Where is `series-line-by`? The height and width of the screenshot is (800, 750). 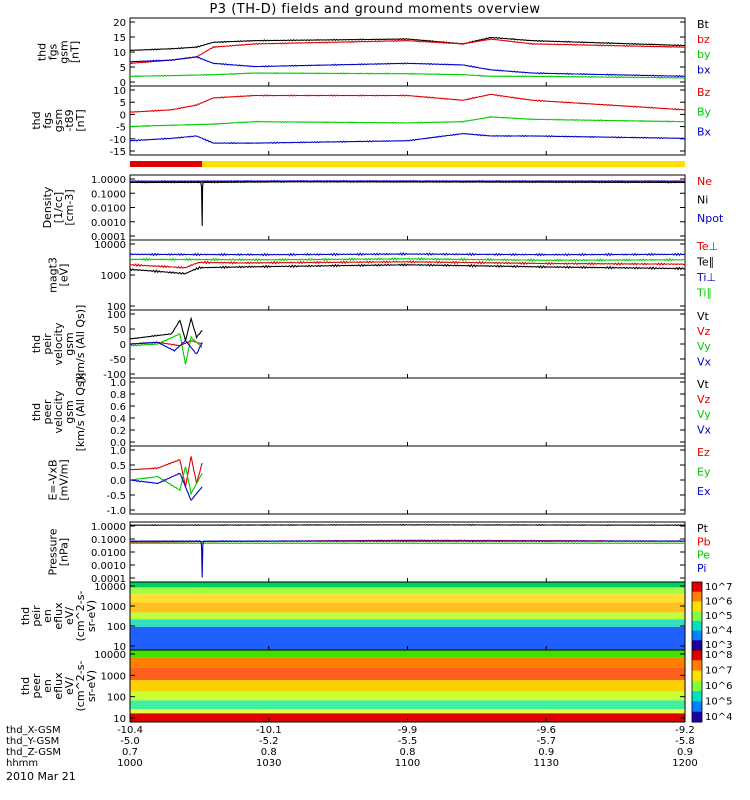
series-line-by is located at coordinates (408, 75).